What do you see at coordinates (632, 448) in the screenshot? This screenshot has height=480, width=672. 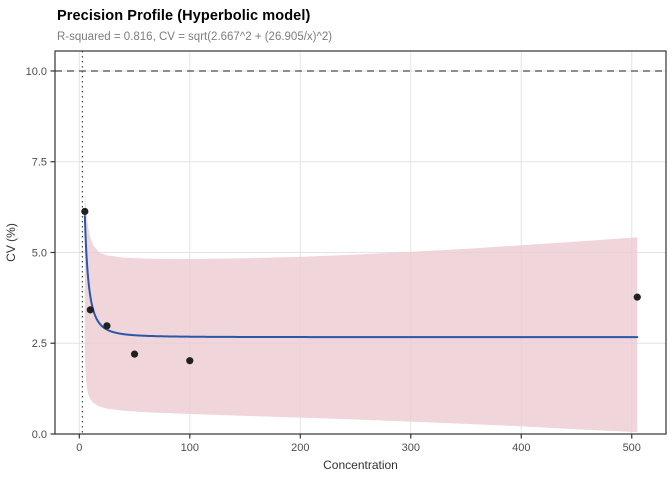 I see `x-axis-tick-label: 500` at bounding box center [632, 448].